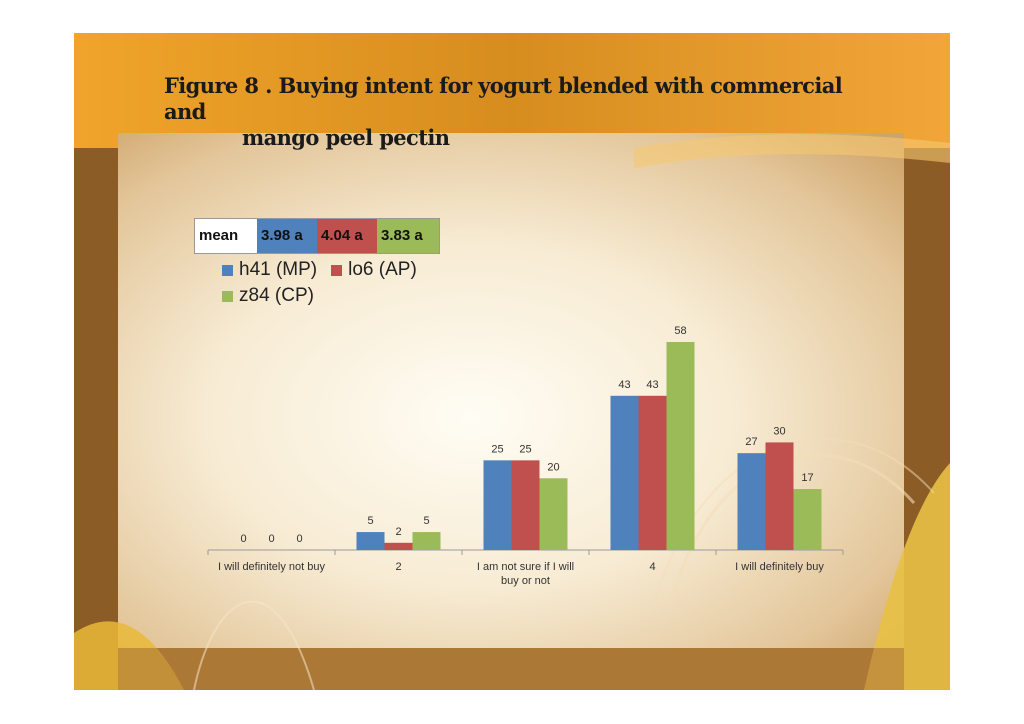 Image resolution: width=1024 pixels, height=724 pixels. I want to click on x-tick-label: I will definitely not buy, so click(271, 567).